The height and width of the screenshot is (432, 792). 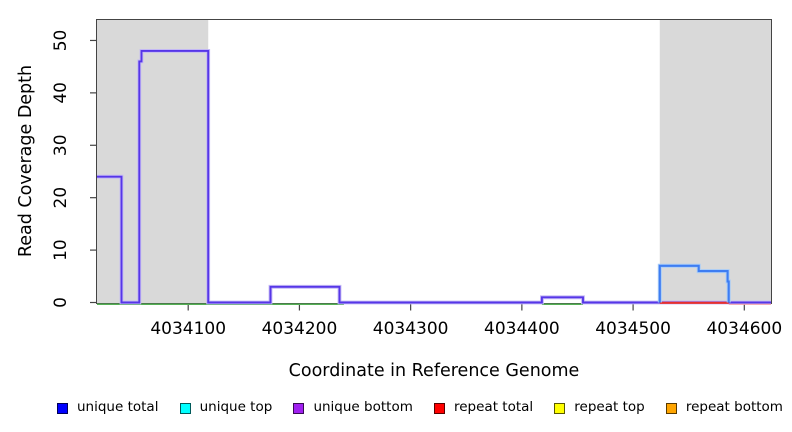 I want to click on legend-swatch-unique-bottom, so click(x=299, y=408).